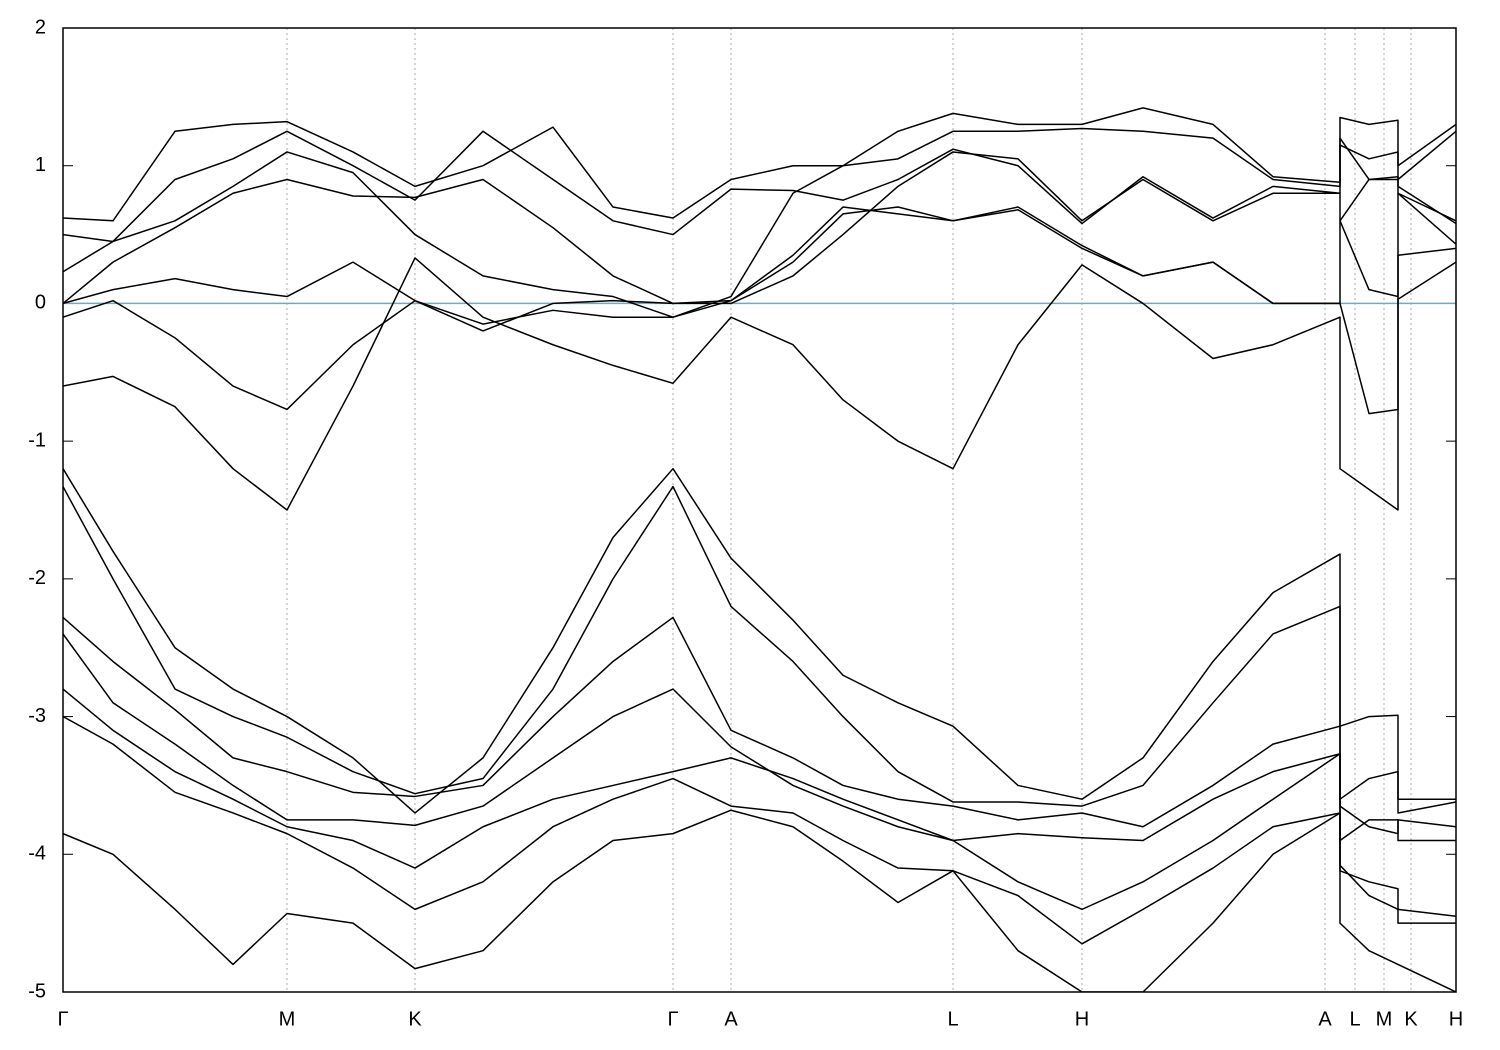  Describe the element at coordinates (37, 991) in the screenshot. I see `y-tick-label: -5` at that location.